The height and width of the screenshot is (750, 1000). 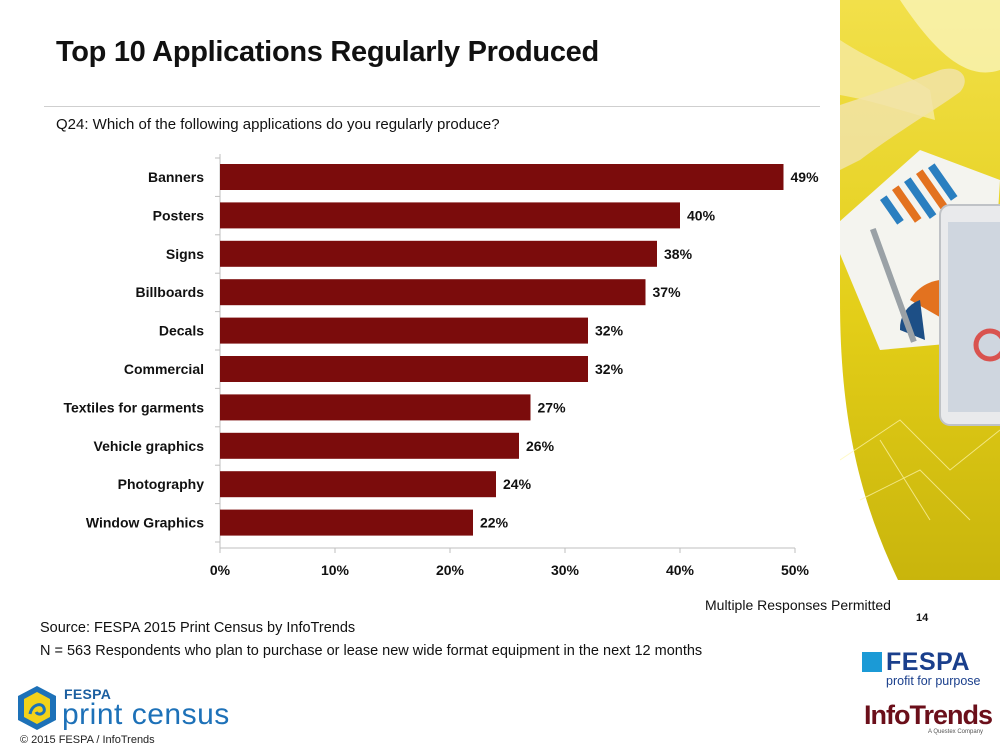 I want to click on fespa-word: FESPA, so click(x=928, y=662).